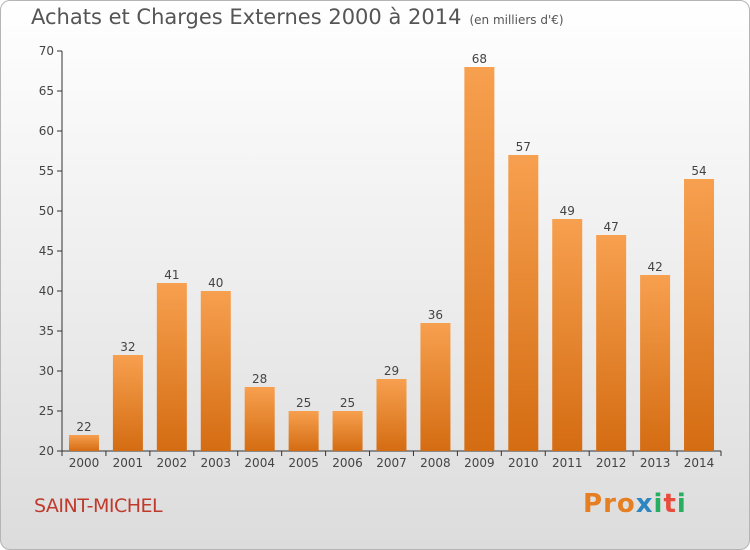 This screenshot has height=550, width=750. What do you see at coordinates (127, 347) in the screenshot?
I see `data-label-2001: 32` at bounding box center [127, 347].